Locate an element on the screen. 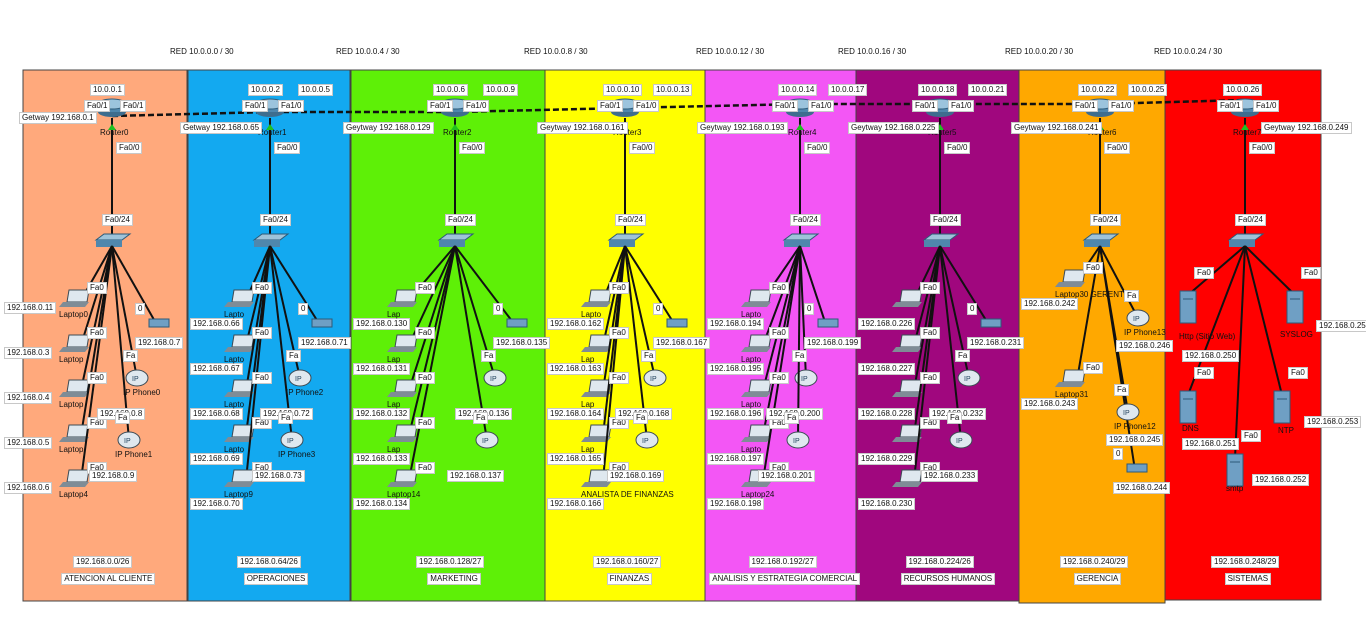  host-ip-label: 192.168.0.250 is located at coordinates (1211, 356).